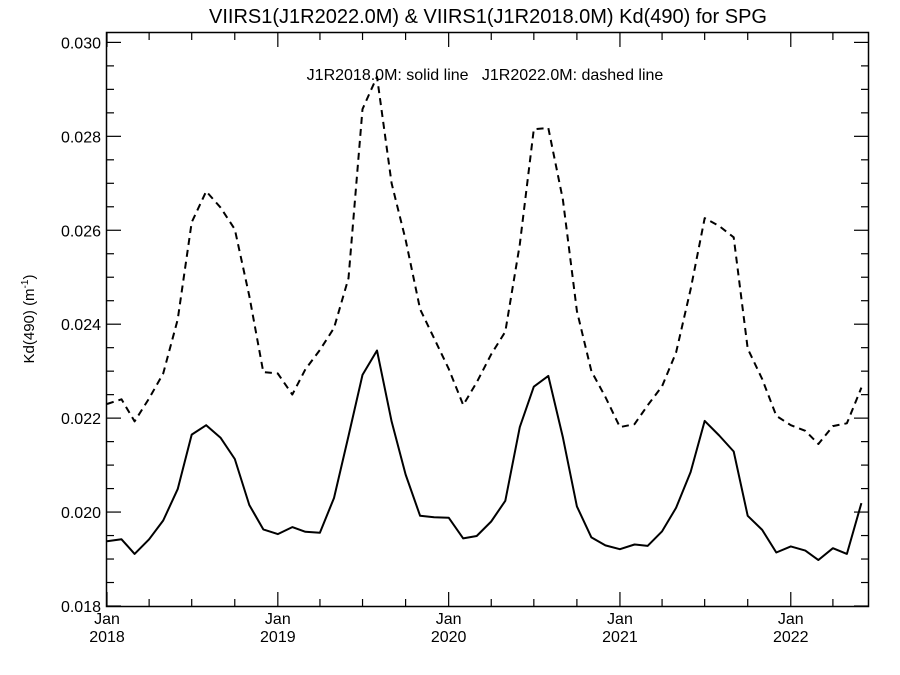 This screenshot has height=675, width=900. What do you see at coordinates (107, 637) in the screenshot?
I see `x-tick-label-year: 2018` at bounding box center [107, 637].